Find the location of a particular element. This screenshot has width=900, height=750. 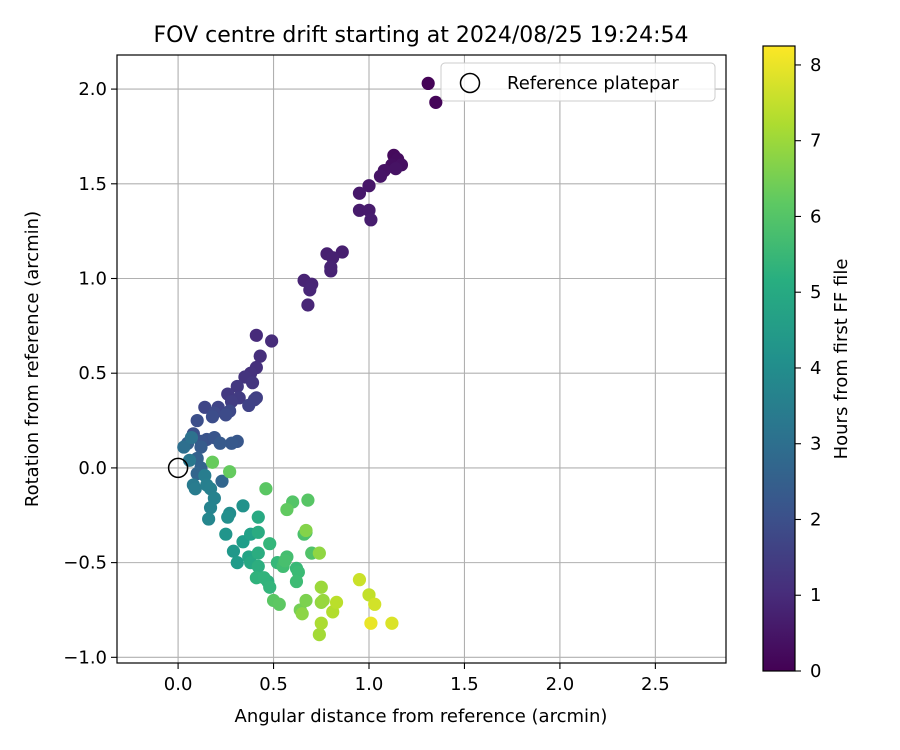

legend-box is located at coordinates (578, 82).